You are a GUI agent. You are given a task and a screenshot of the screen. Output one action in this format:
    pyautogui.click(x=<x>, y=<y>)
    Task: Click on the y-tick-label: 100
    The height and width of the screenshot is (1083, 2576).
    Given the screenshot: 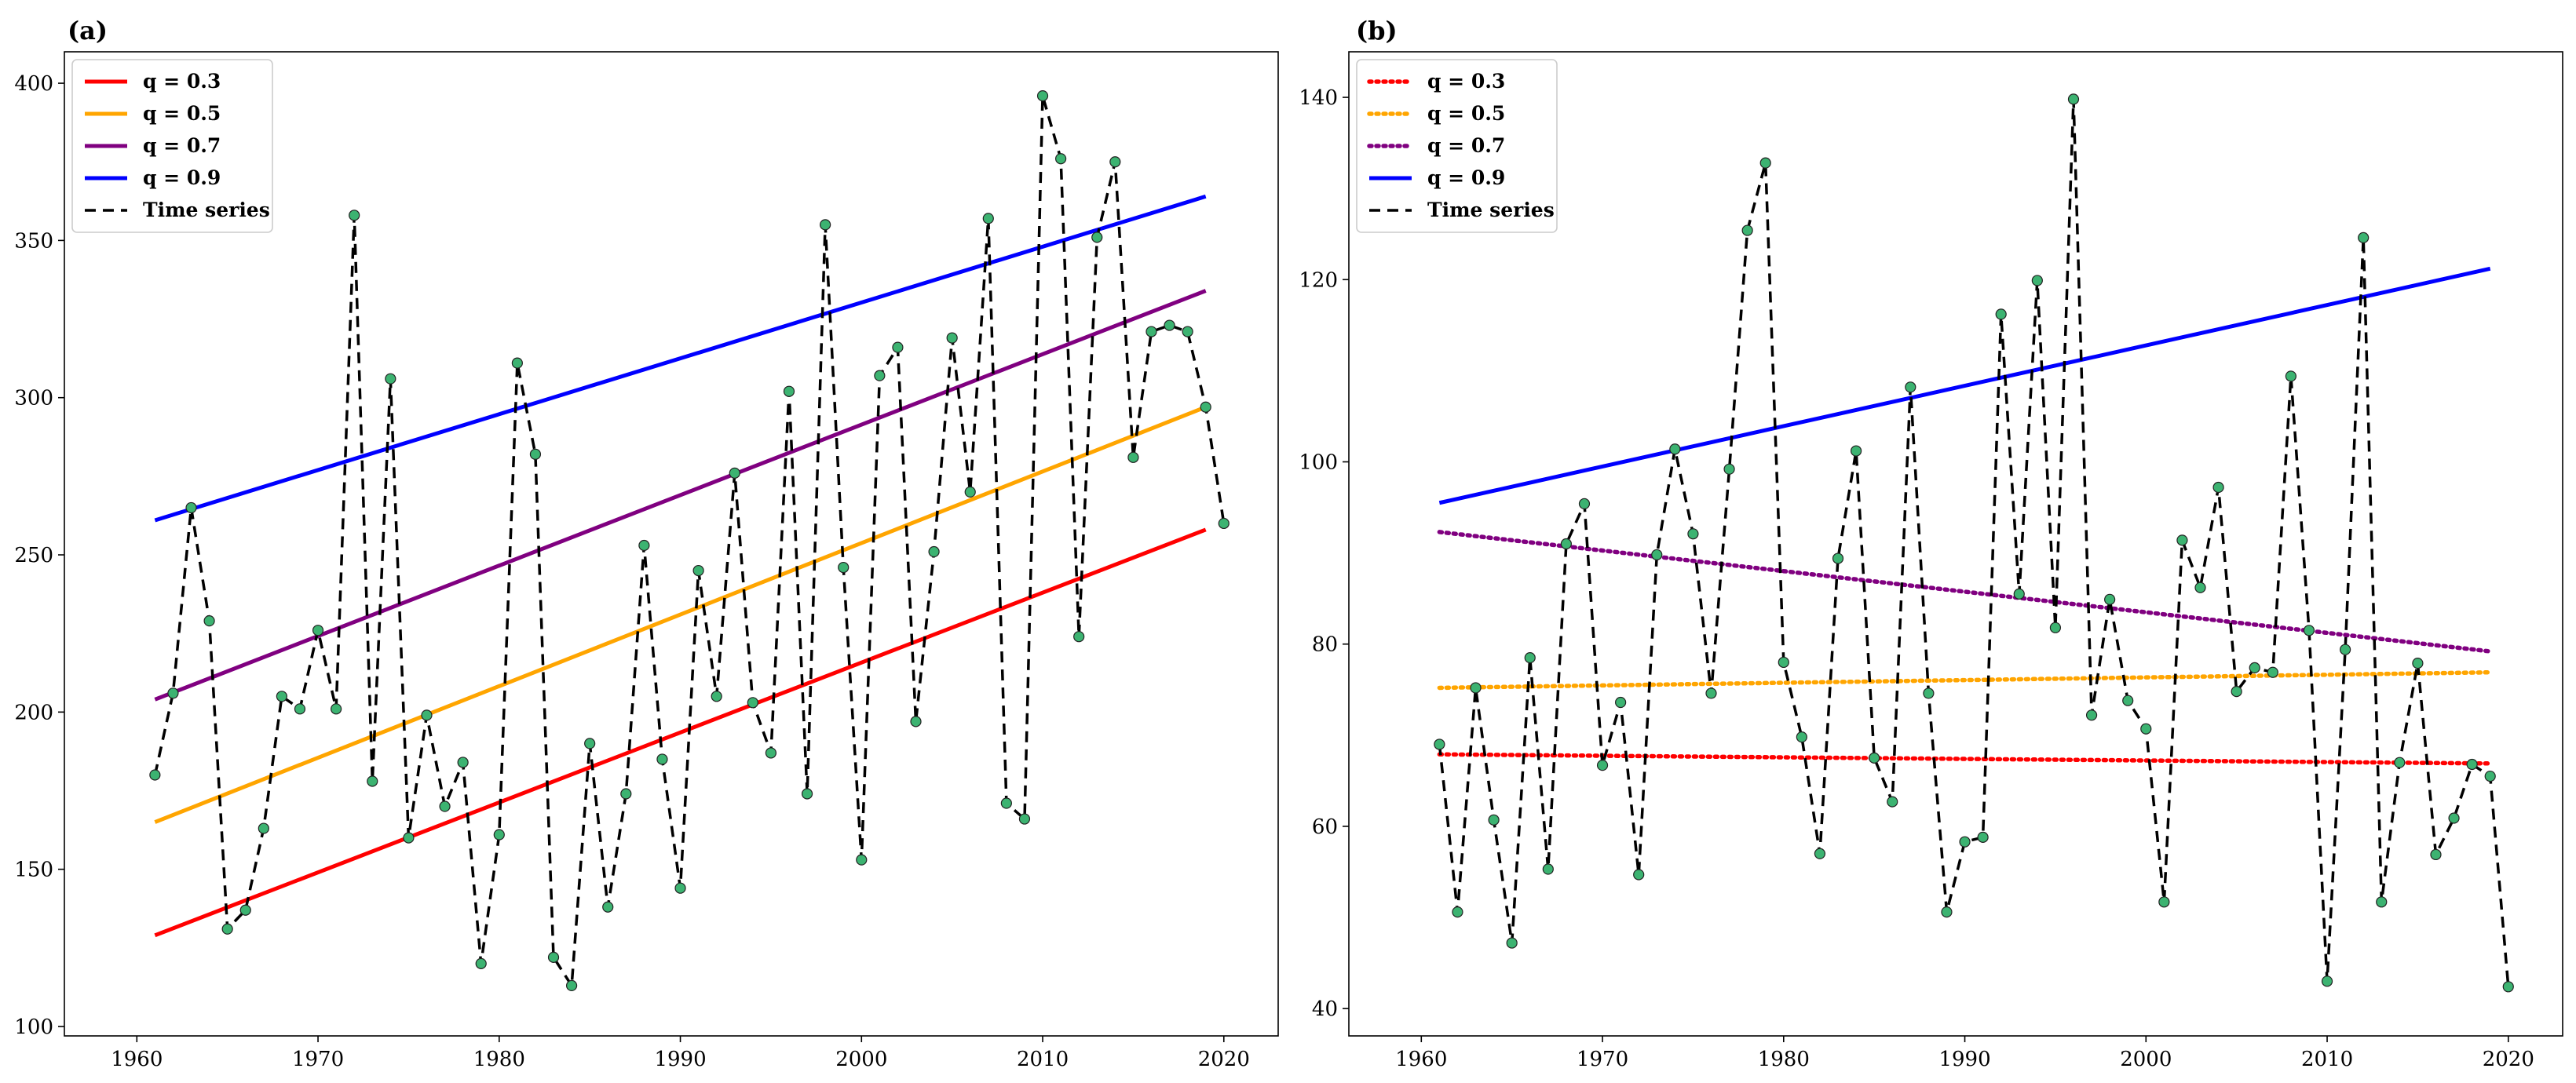 What is the action you would take?
    pyautogui.click(x=33, y=1027)
    